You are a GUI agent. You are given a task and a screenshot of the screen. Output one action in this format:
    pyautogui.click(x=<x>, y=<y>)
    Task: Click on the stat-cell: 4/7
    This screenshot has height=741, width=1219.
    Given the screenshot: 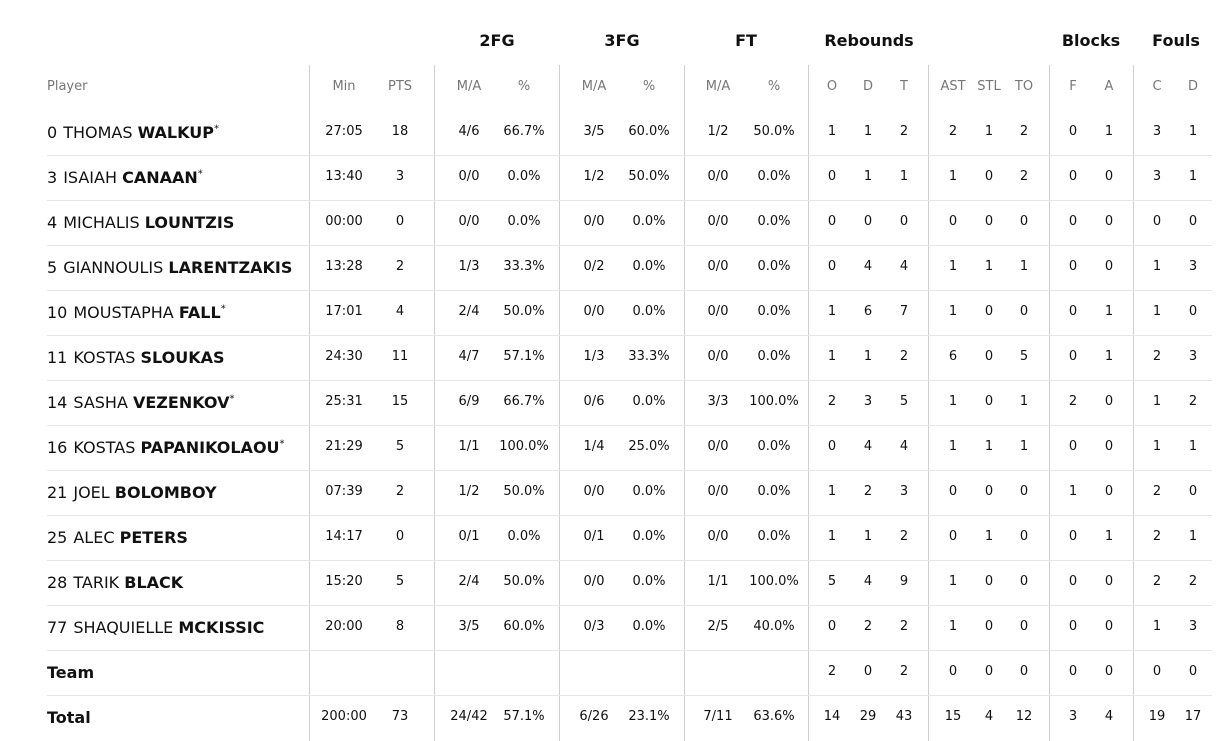 What is the action you would take?
    pyautogui.click(x=469, y=356)
    